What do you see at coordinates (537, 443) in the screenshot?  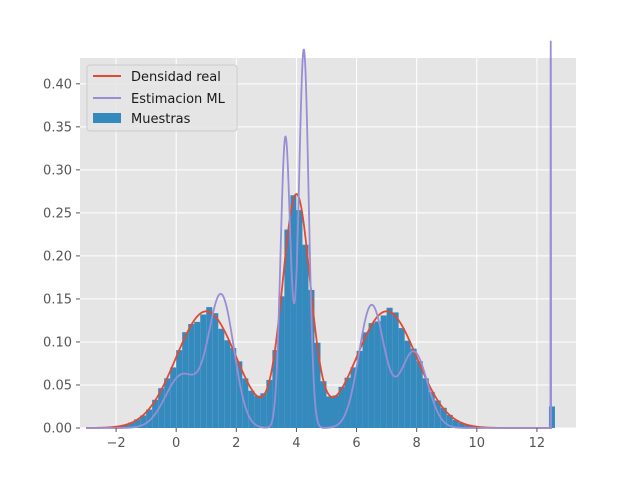 I see `x-tick-label: 12` at bounding box center [537, 443].